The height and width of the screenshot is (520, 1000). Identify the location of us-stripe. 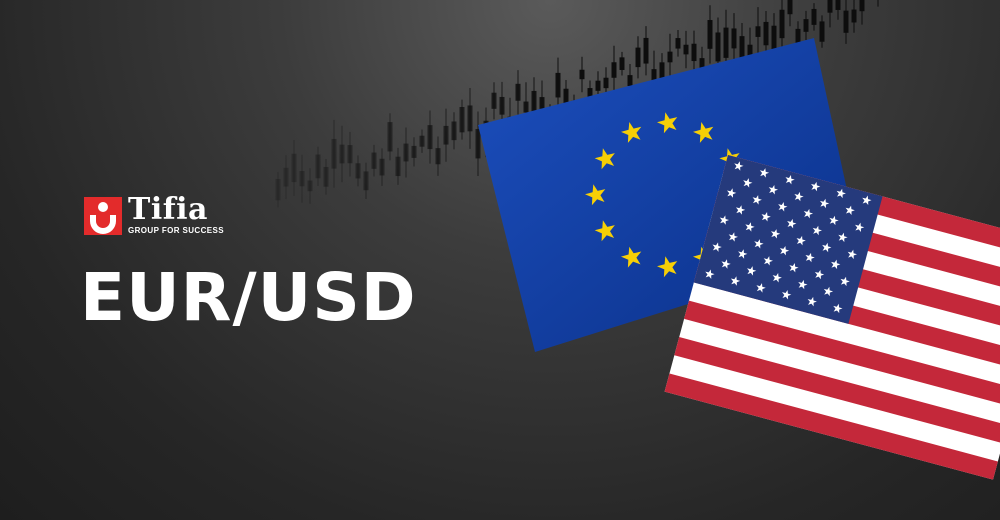
(842, 353).